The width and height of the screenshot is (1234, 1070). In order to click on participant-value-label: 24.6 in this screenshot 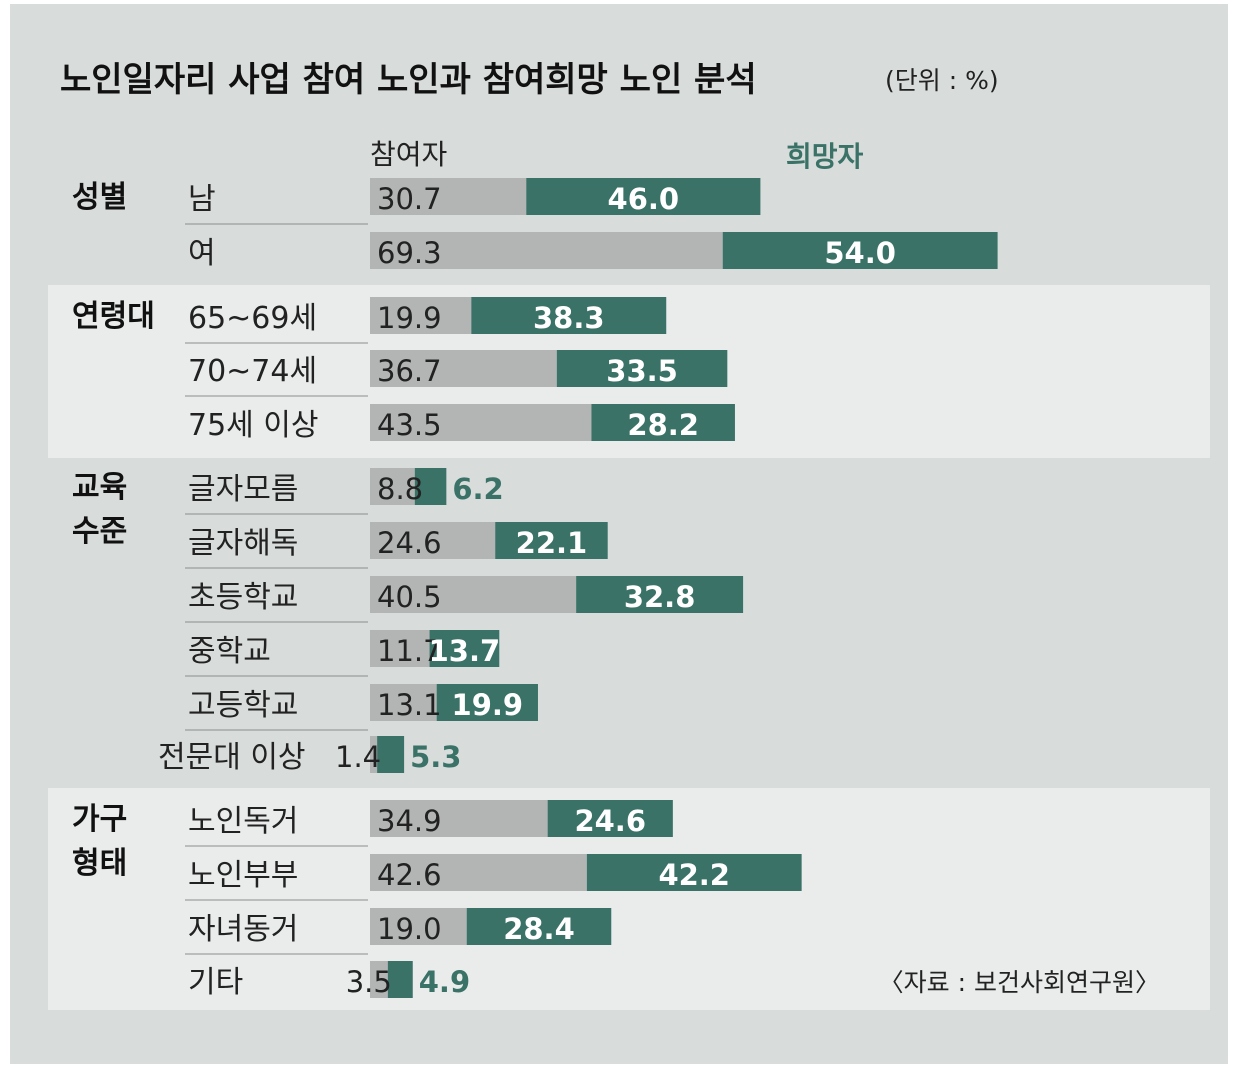, I will do `click(409, 543)`.